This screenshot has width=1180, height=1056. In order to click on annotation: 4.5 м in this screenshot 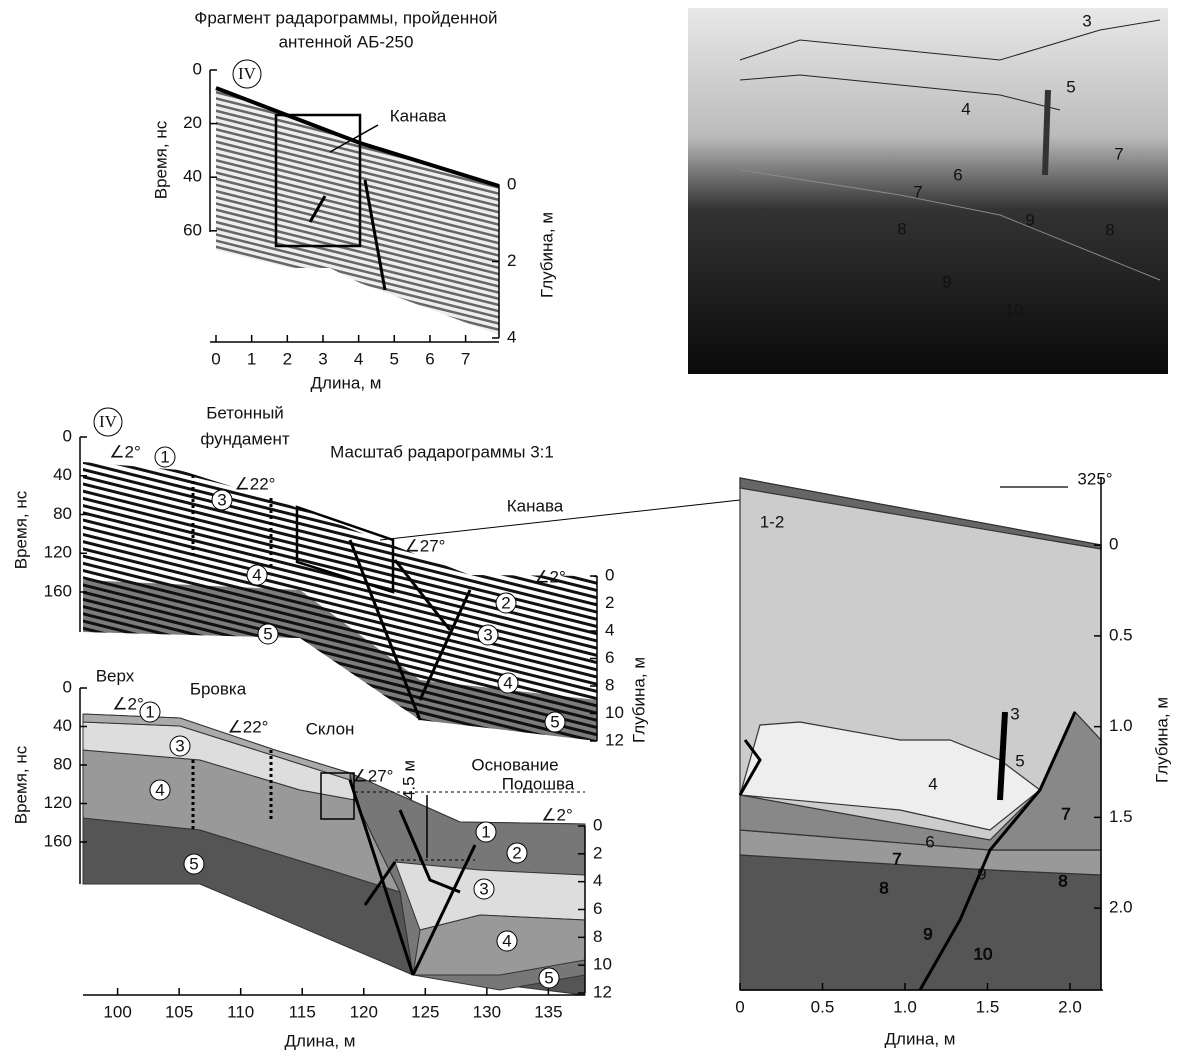, I will do `click(408, 780)`.